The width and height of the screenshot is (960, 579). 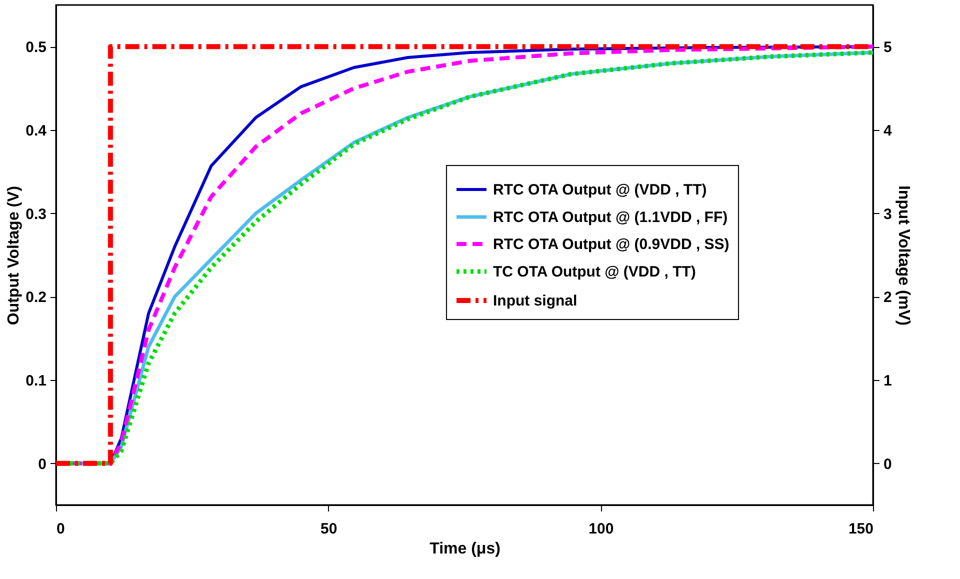 What do you see at coordinates (903, 255) in the screenshot?
I see `y2-axis-title: Input Voltage (mV)` at bounding box center [903, 255].